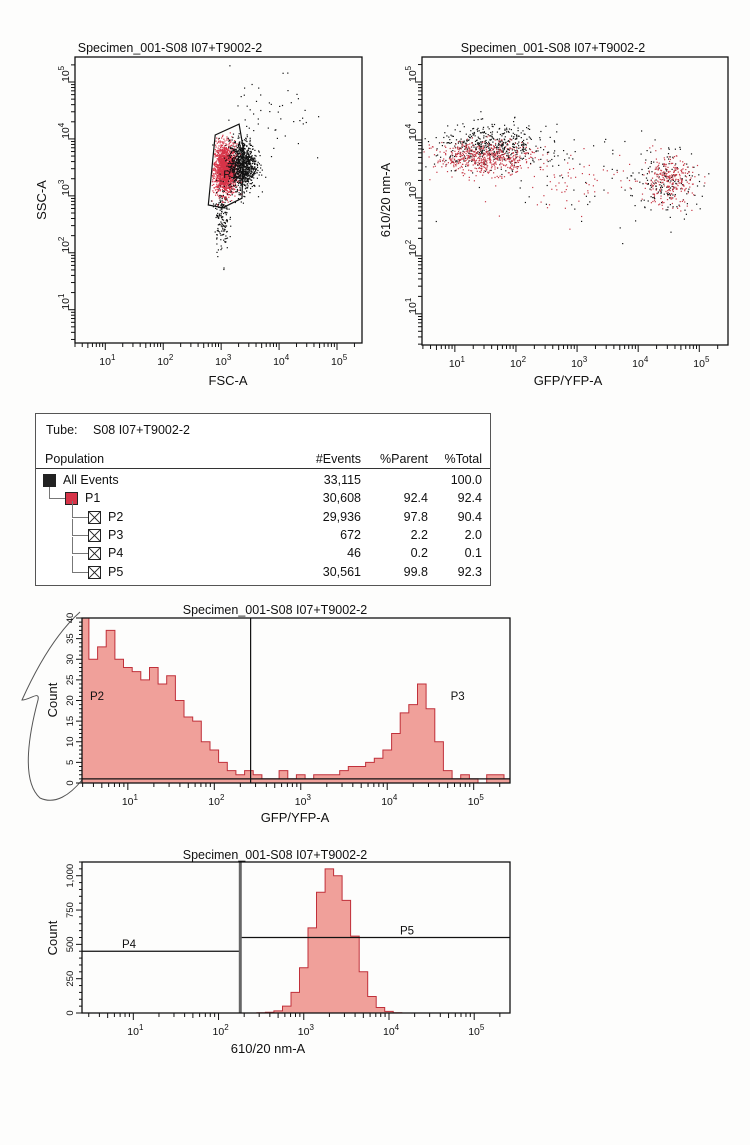 This screenshot has height=1145, width=750. Describe the element at coordinates (263, 513) in the screenshot. I see `table-row: P2 29,936 97.8 90.4` at that location.